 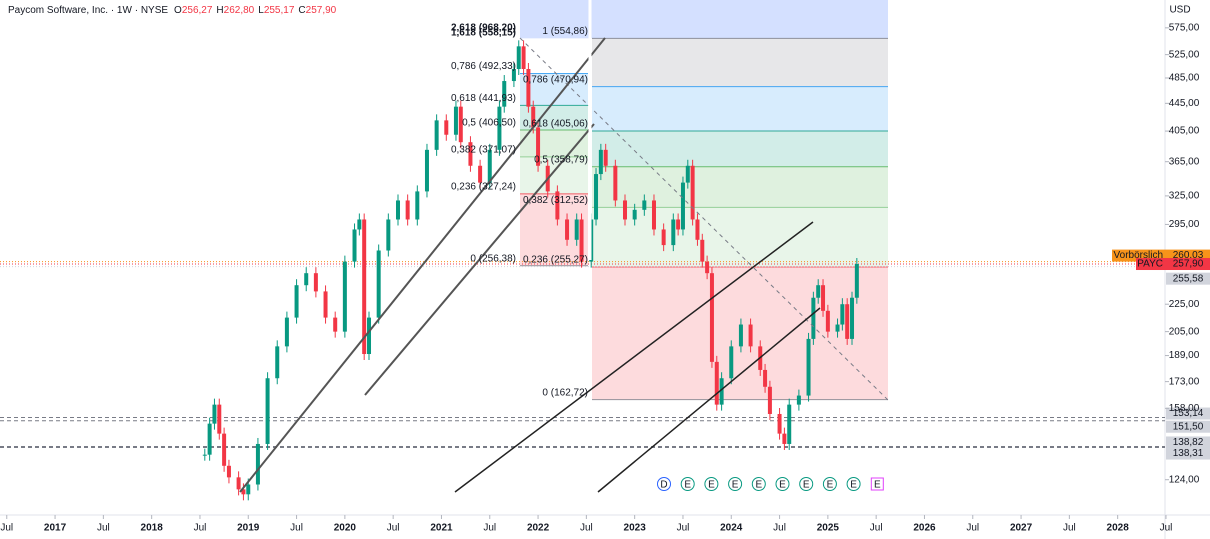 What do you see at coordinates (1184, 381) in the screenshot?
I see `y-tick-label: 173,00` at bounding box center [1184, 381].